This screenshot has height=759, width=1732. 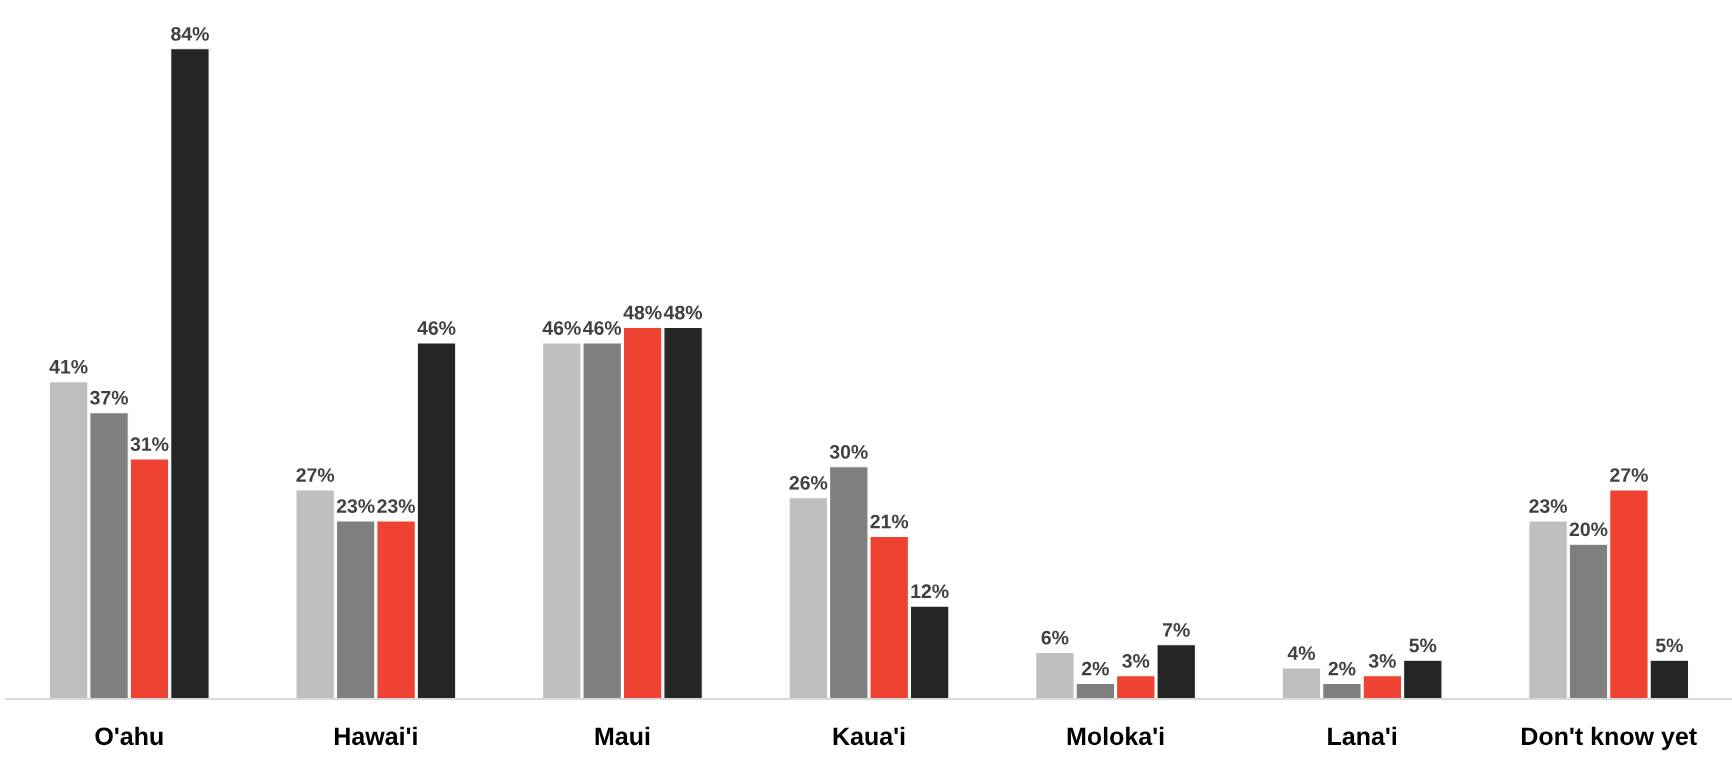 What do you see at coordinates (149, 444) in the screenshot?
I see `data-label: 31%` at bounding box center [149, 444].